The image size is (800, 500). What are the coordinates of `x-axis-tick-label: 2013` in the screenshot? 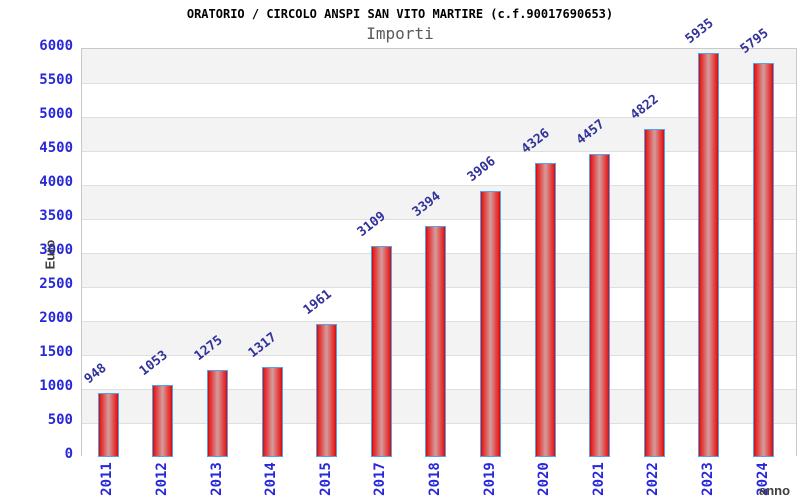 It's located at (217, 479).